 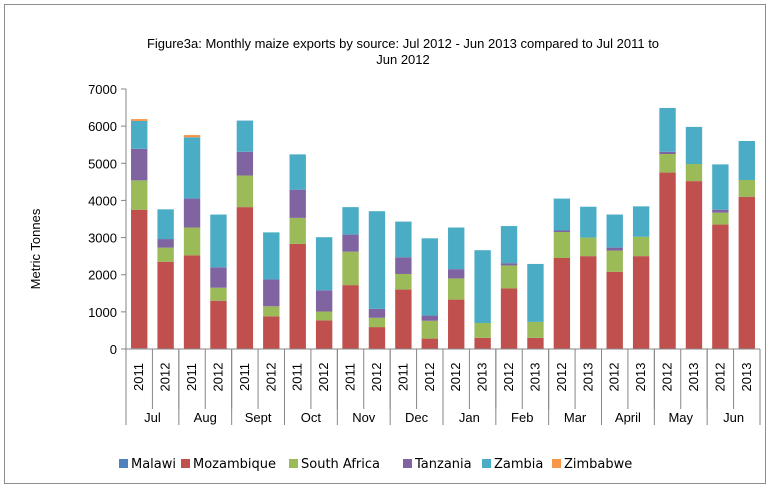 I want to click on x-month-label: May, so click(x=680, y=417).